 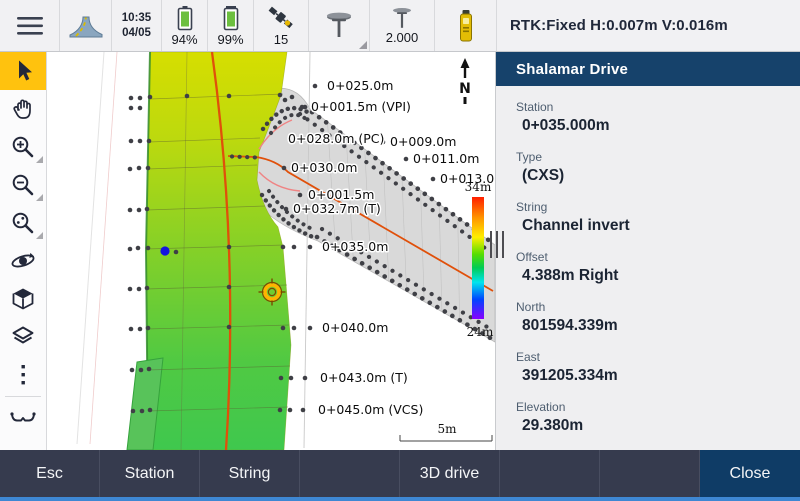 I want to click on battery-1-indicator: 94%, so click(x=185, y=25).